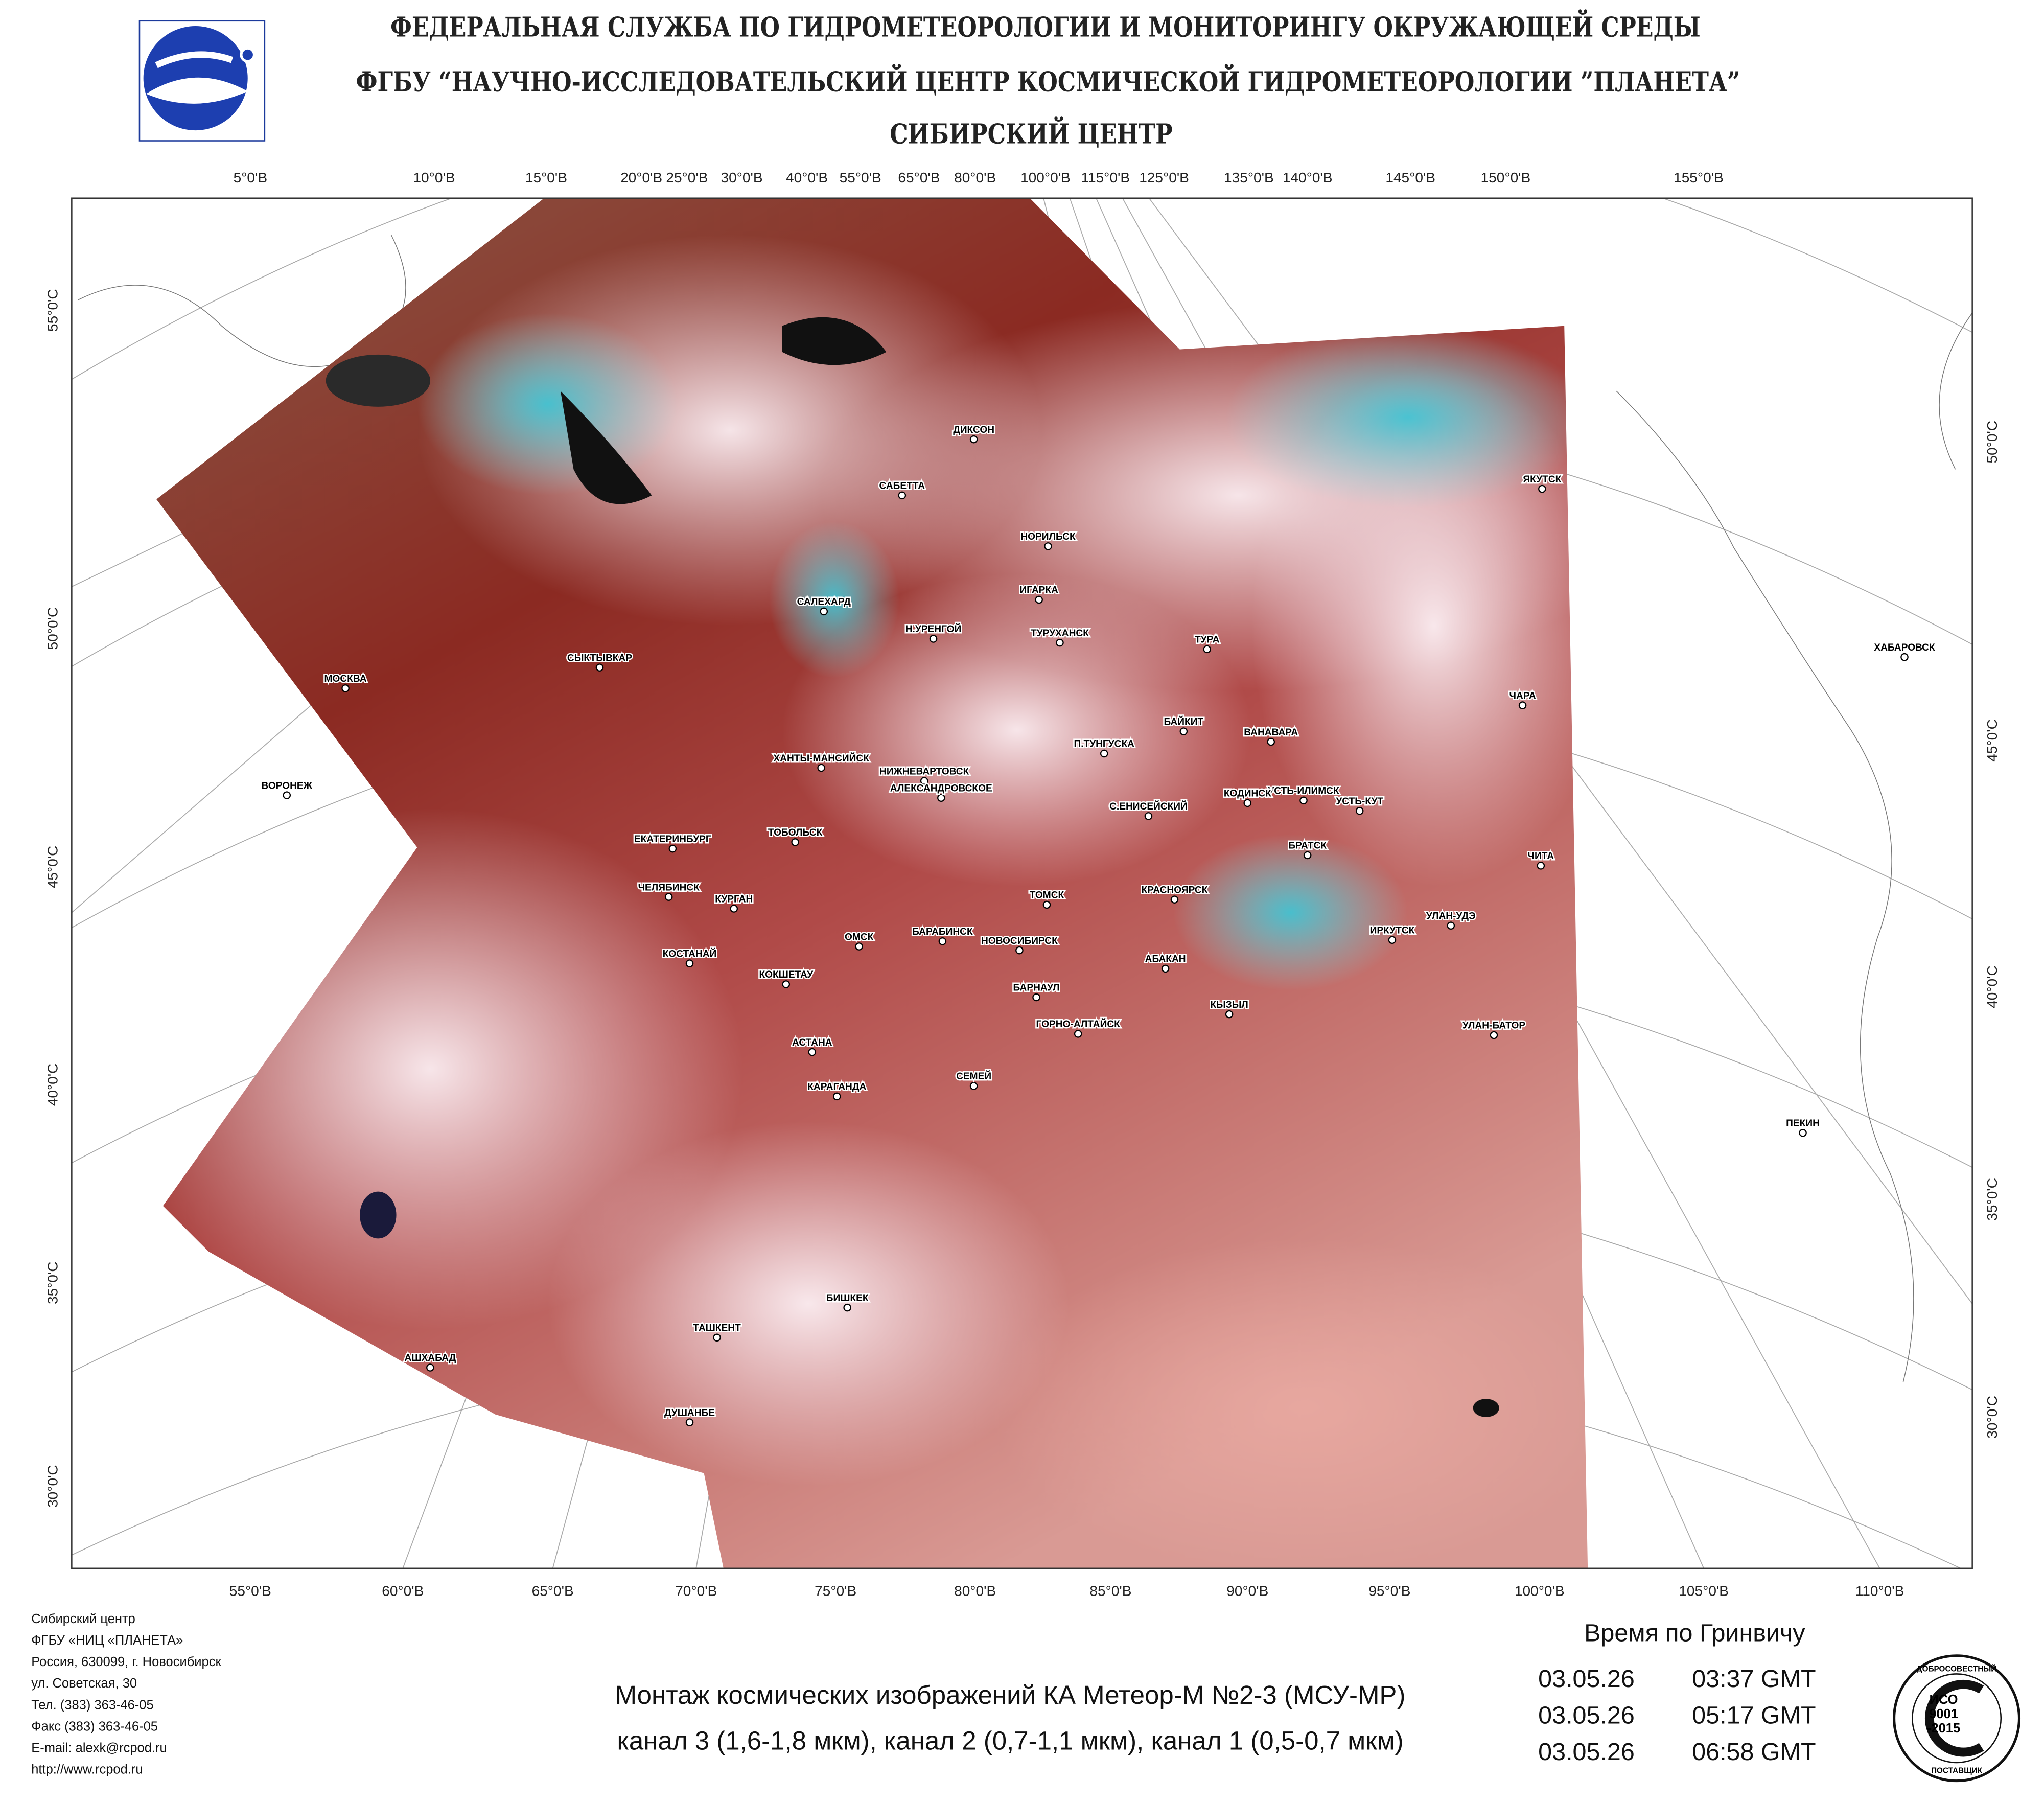 This screenshot has width=2044, height=1803. What do you see at coordinates (1060, 633) in the screenshot?
I see `city-label: ТУРУХАНСК` at bounding box center [1060, 633].